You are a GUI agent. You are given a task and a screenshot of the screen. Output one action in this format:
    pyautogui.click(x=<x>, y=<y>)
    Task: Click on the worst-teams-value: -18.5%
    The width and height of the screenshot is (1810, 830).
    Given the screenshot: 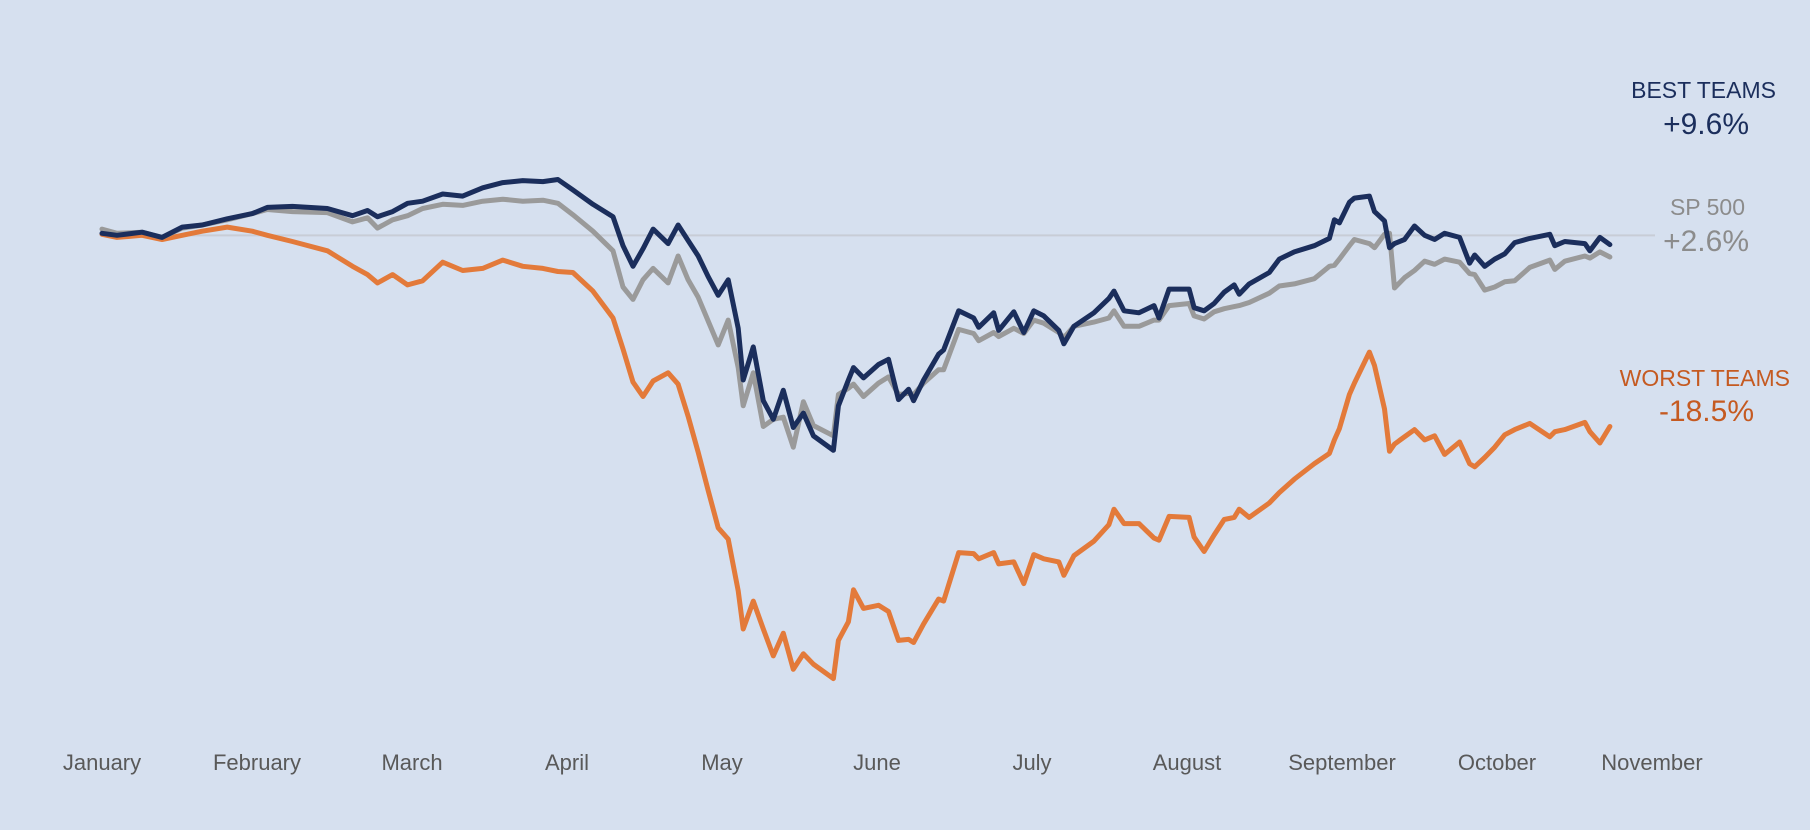 What is the action you would take?
    pyautogui.click(x=1706, y=411)
    